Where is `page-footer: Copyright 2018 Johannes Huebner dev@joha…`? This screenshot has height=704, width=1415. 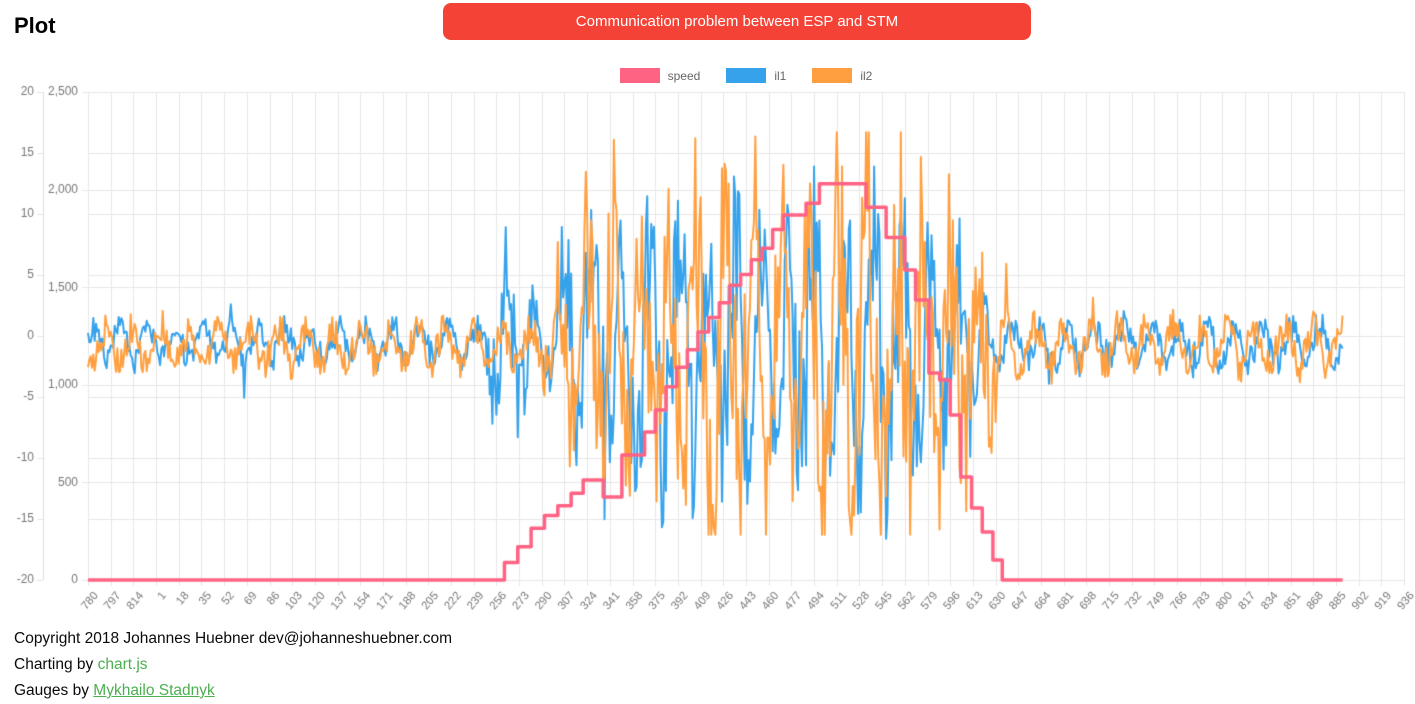 page-footer: Copyright 2018 Johannes Huebner dev@joha… is located at coordinates (233, 665).